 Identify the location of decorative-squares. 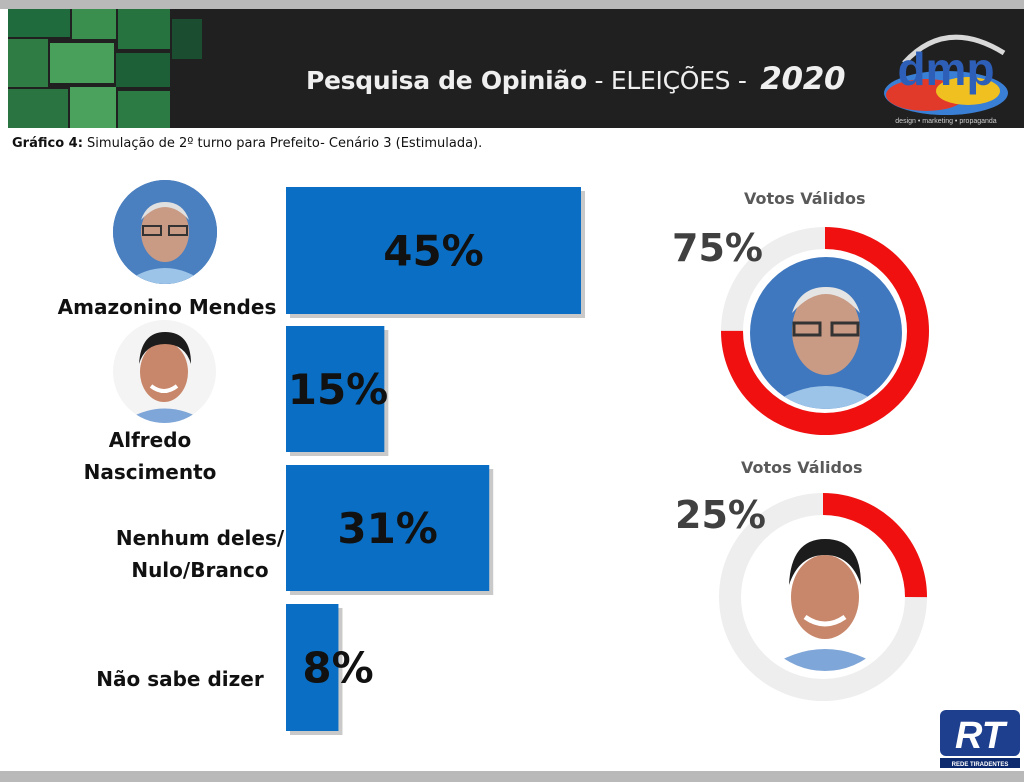
(105, 68).